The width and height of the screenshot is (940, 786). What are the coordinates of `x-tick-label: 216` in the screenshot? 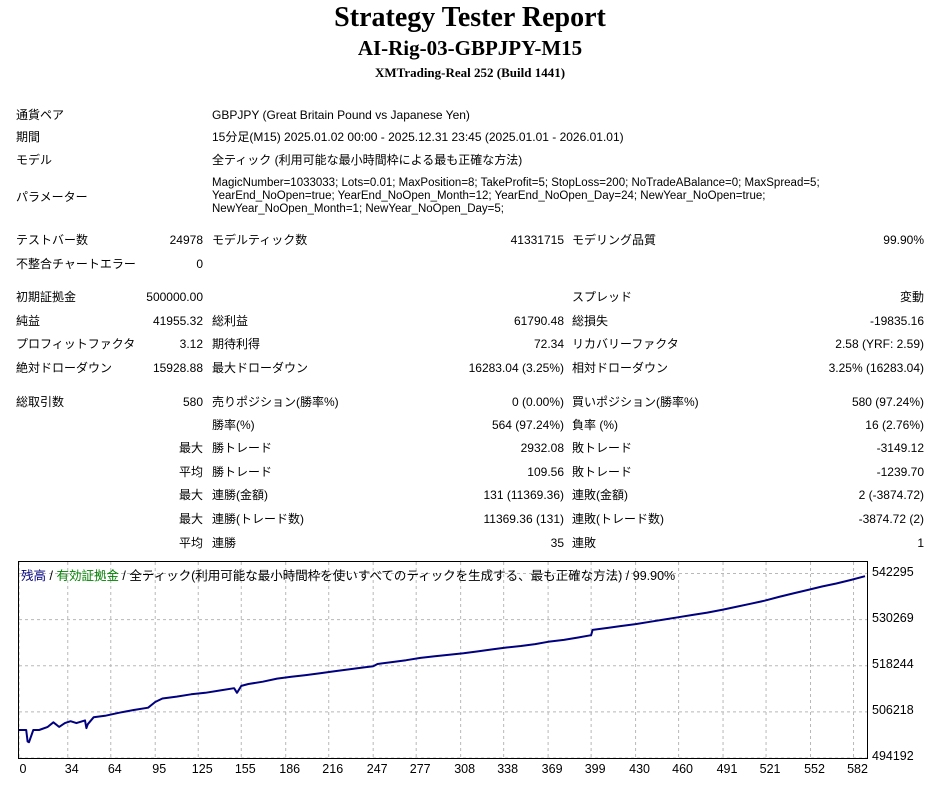 It's located at (333, 769).